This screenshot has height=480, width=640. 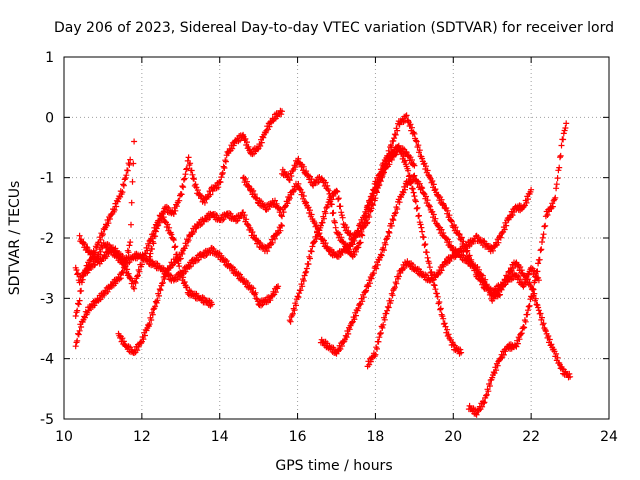 I want to click on x-tick-label: 10, so click(x=64, y=437).